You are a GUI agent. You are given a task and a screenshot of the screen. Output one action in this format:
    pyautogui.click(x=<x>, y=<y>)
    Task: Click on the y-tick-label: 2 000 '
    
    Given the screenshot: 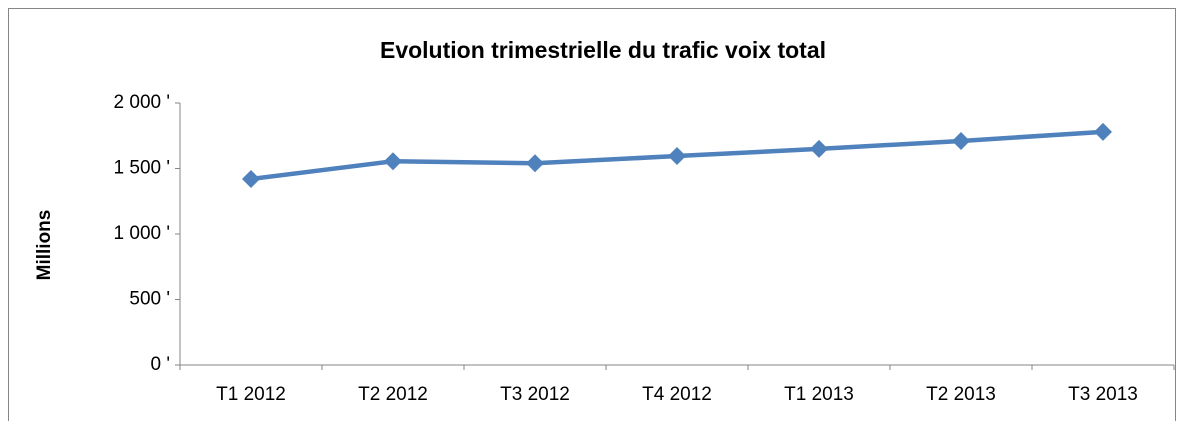 What is the action you would take?
    pyautogui.click(x=142, y=102)
    